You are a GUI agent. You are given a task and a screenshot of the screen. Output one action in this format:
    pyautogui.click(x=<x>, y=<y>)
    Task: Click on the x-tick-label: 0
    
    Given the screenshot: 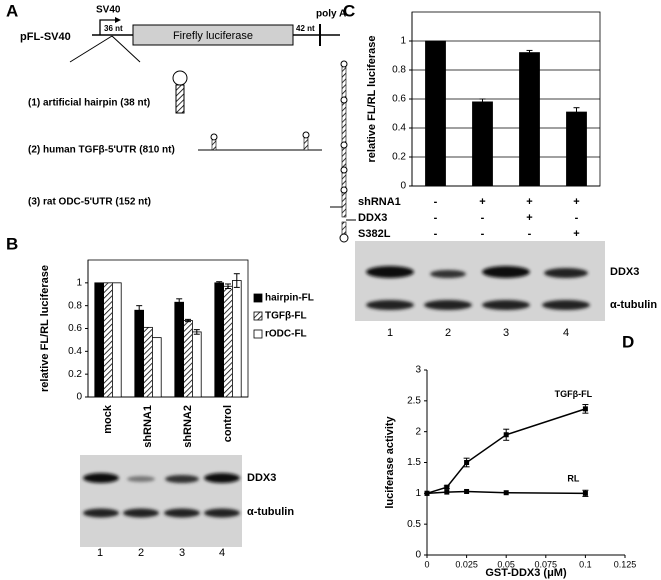 What is the action you would take?
    pyautogui.click(x=426, y=564)
    